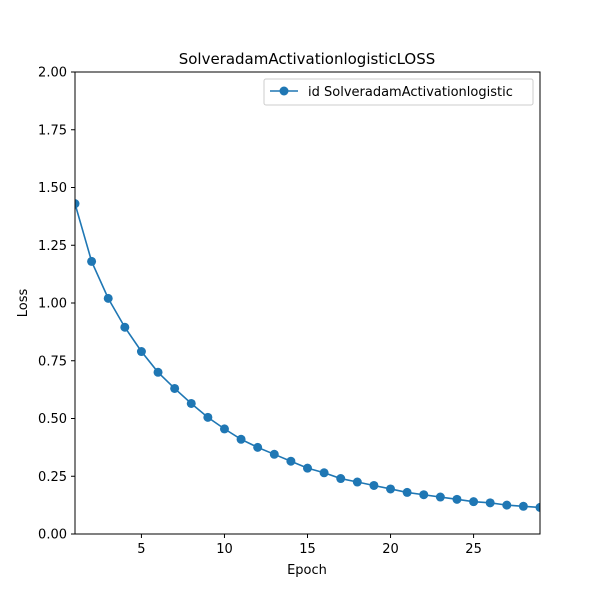 The width and height of the screenshot is (600, 600). I want to click on y-tick-label: 0.50, so click(52, 419).